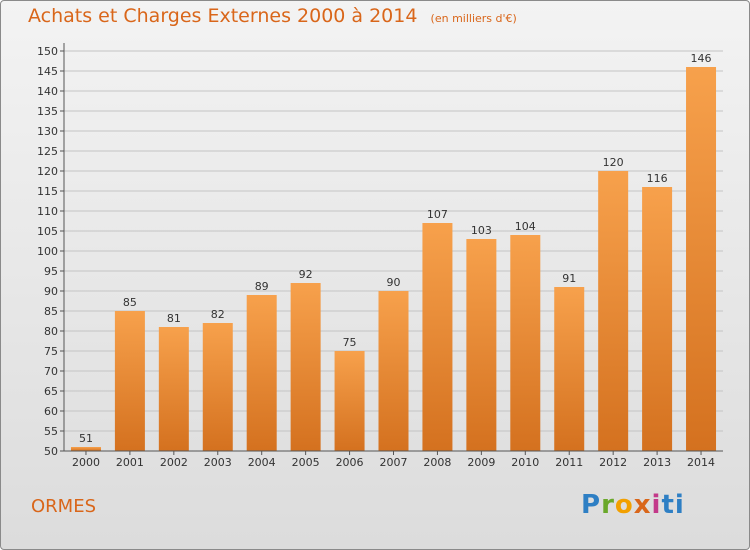 The width and height of the screenshot is (750, 550). Describe the element at coordinates (350, 462) in the screenshot. I see `x-tick-label: 2006` at that location.